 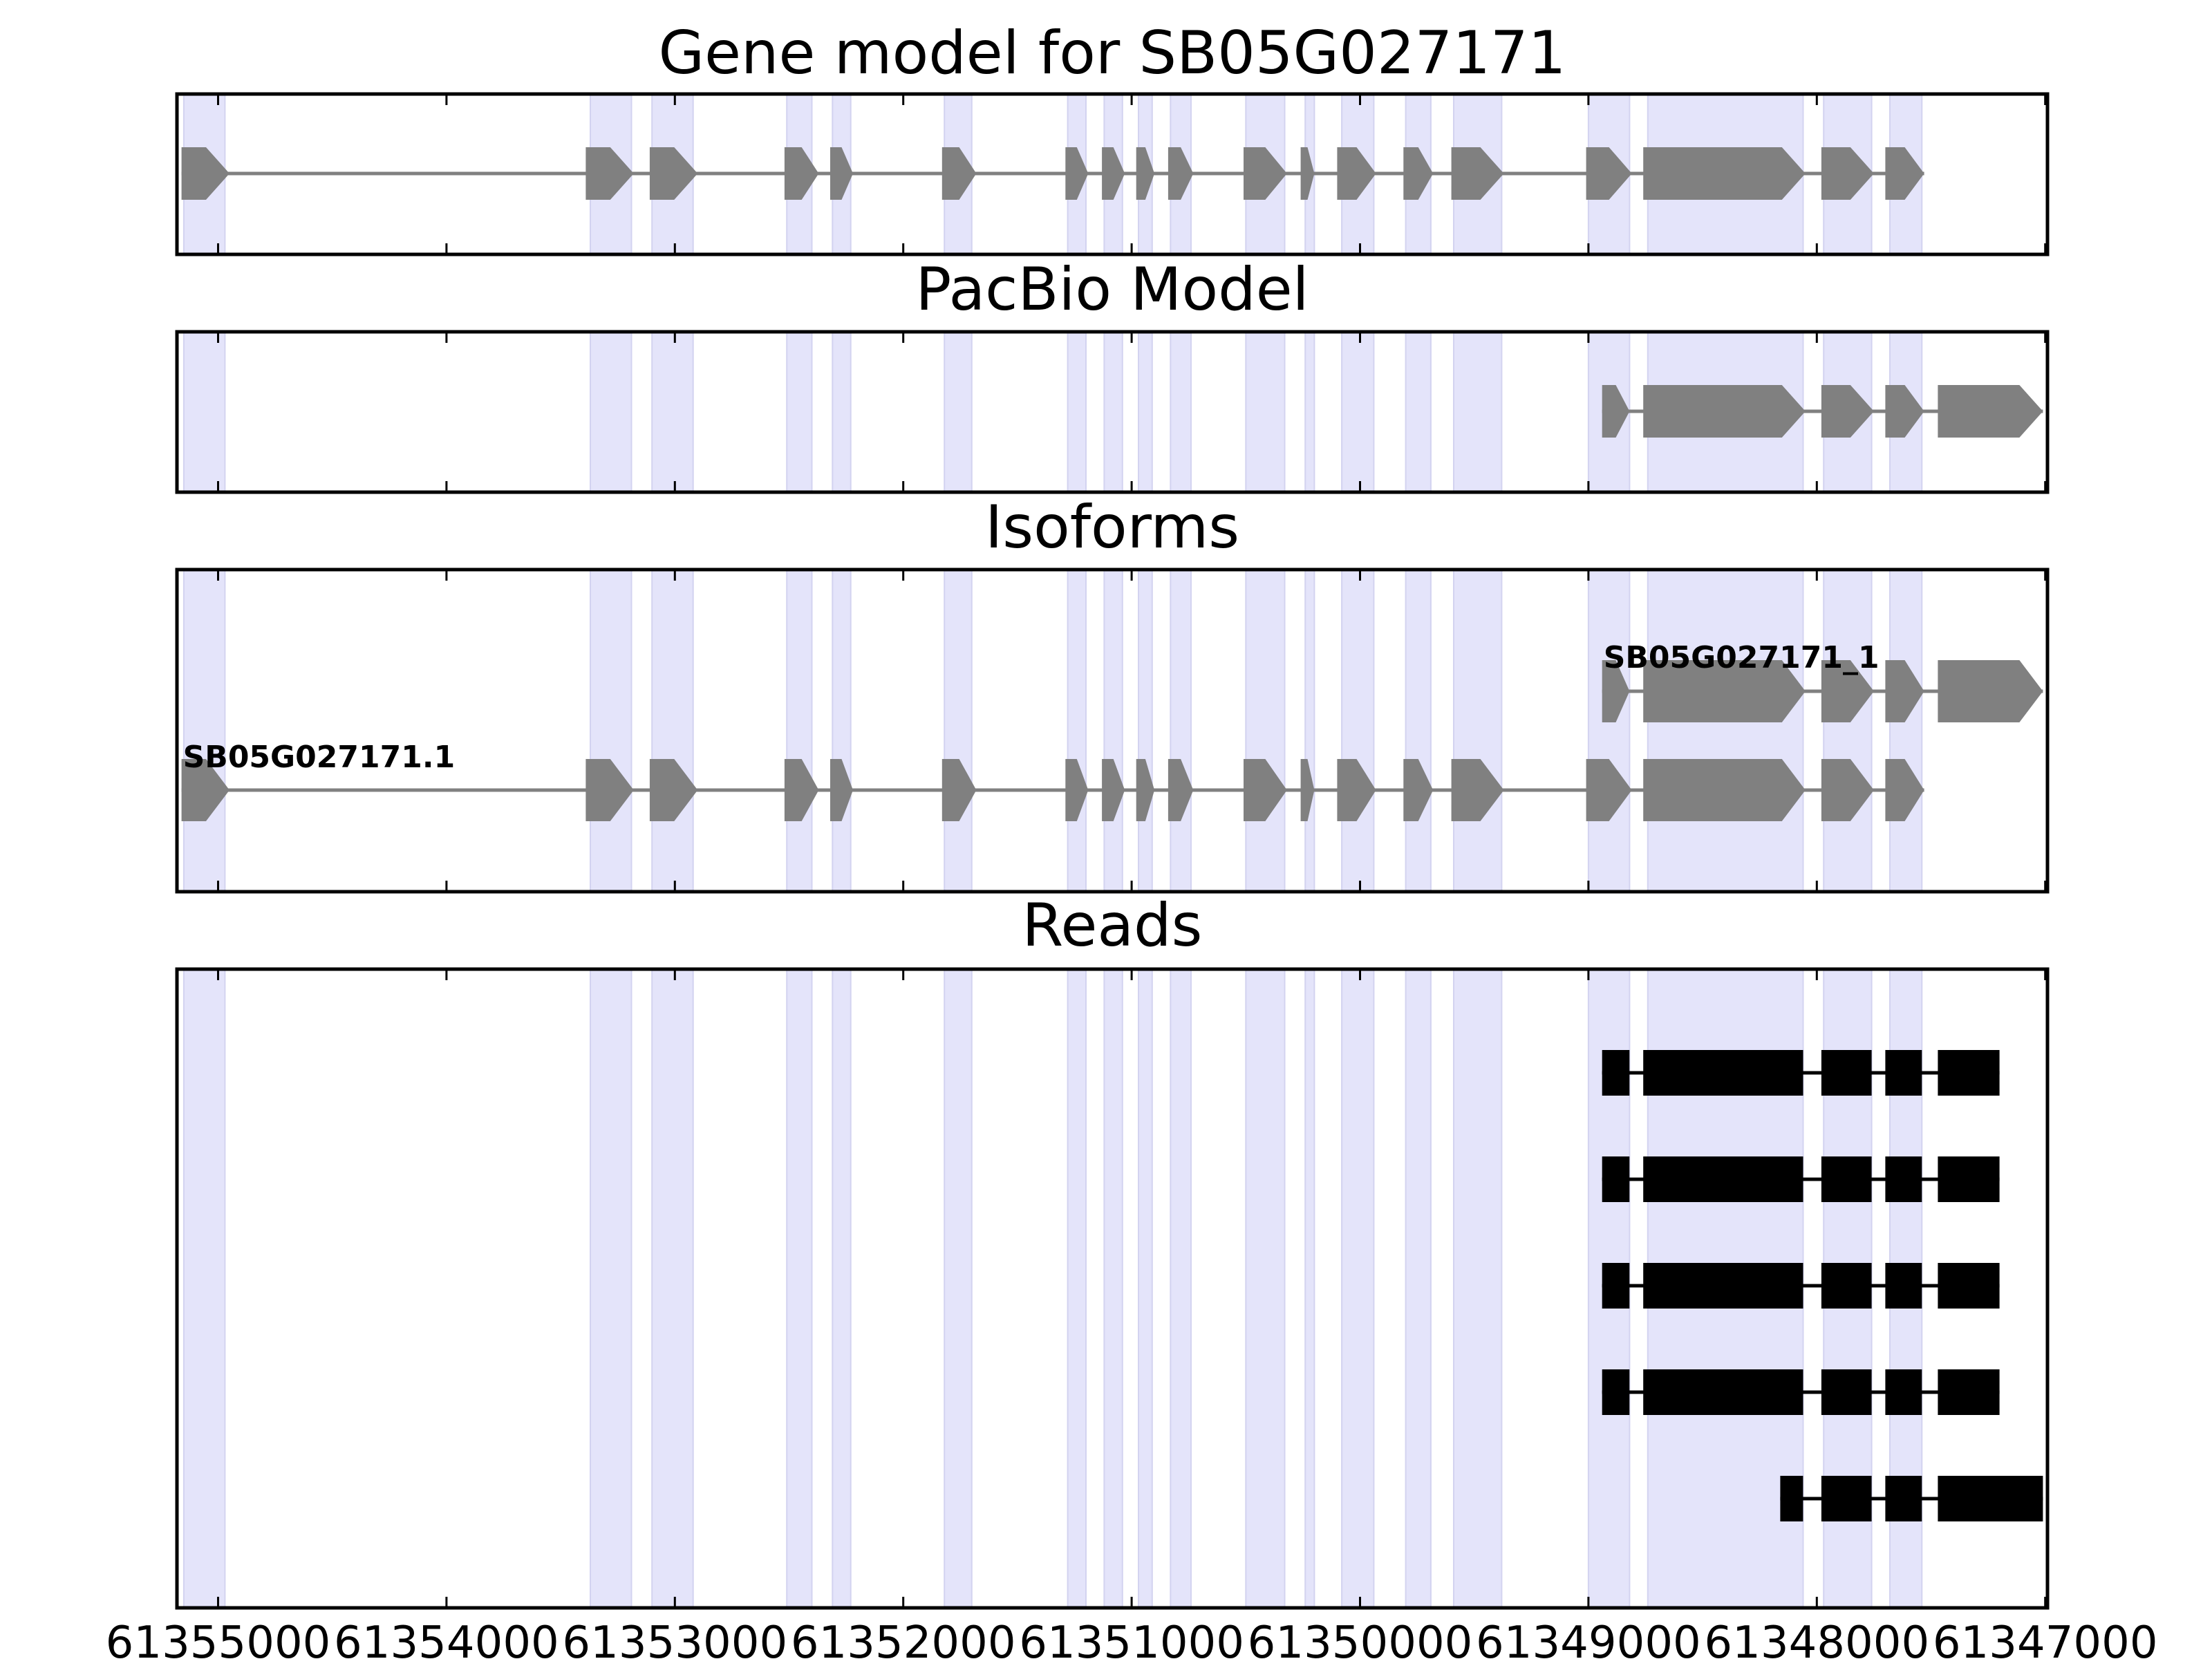 What do you see at coordinates (1816, 1638) in the screenshot?
I see `x-tick-label-8: 61348000` at bounding box center [1816, 1638].